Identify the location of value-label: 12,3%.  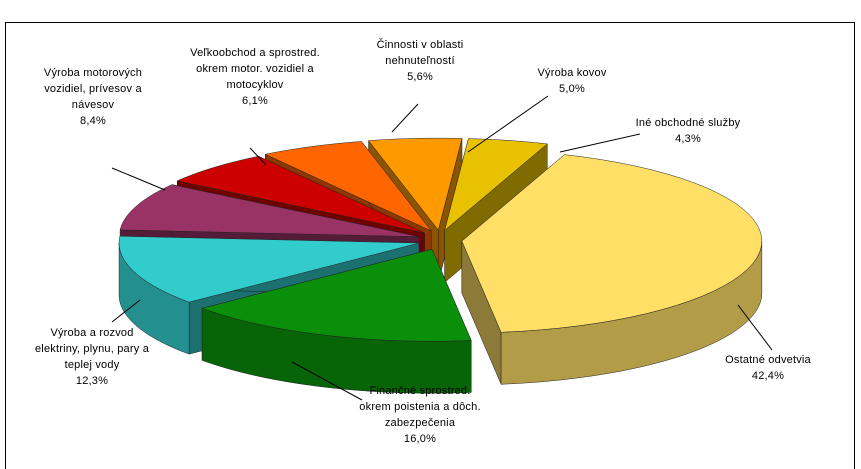
(92, 381).